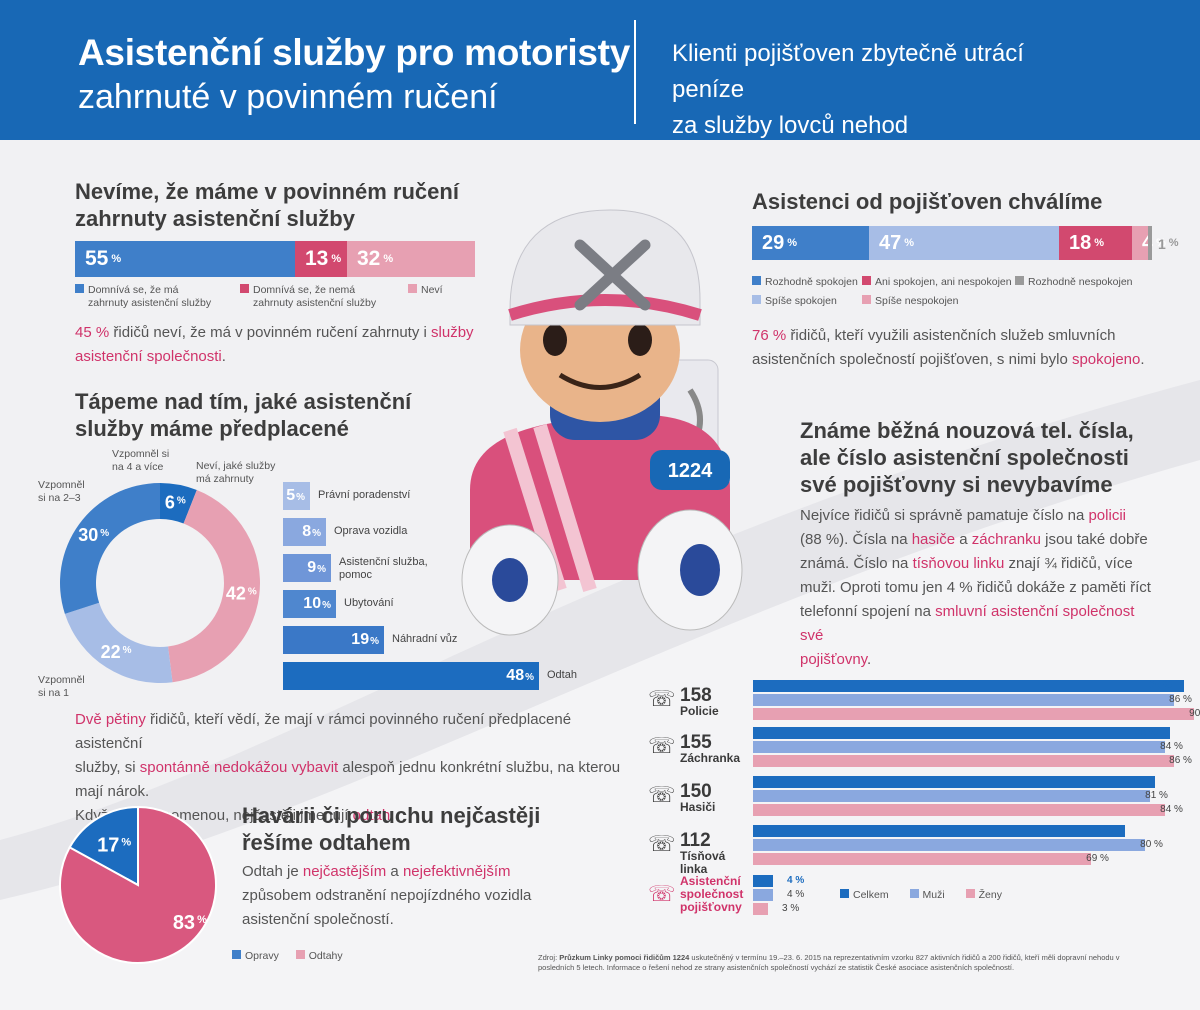 Image resolution: width=1200 pixels, height=1010 pixels. What do you see at coordinates (695, 840) in the screenshot?
I see `phone-number: 112` at bounding box center [695, 840].